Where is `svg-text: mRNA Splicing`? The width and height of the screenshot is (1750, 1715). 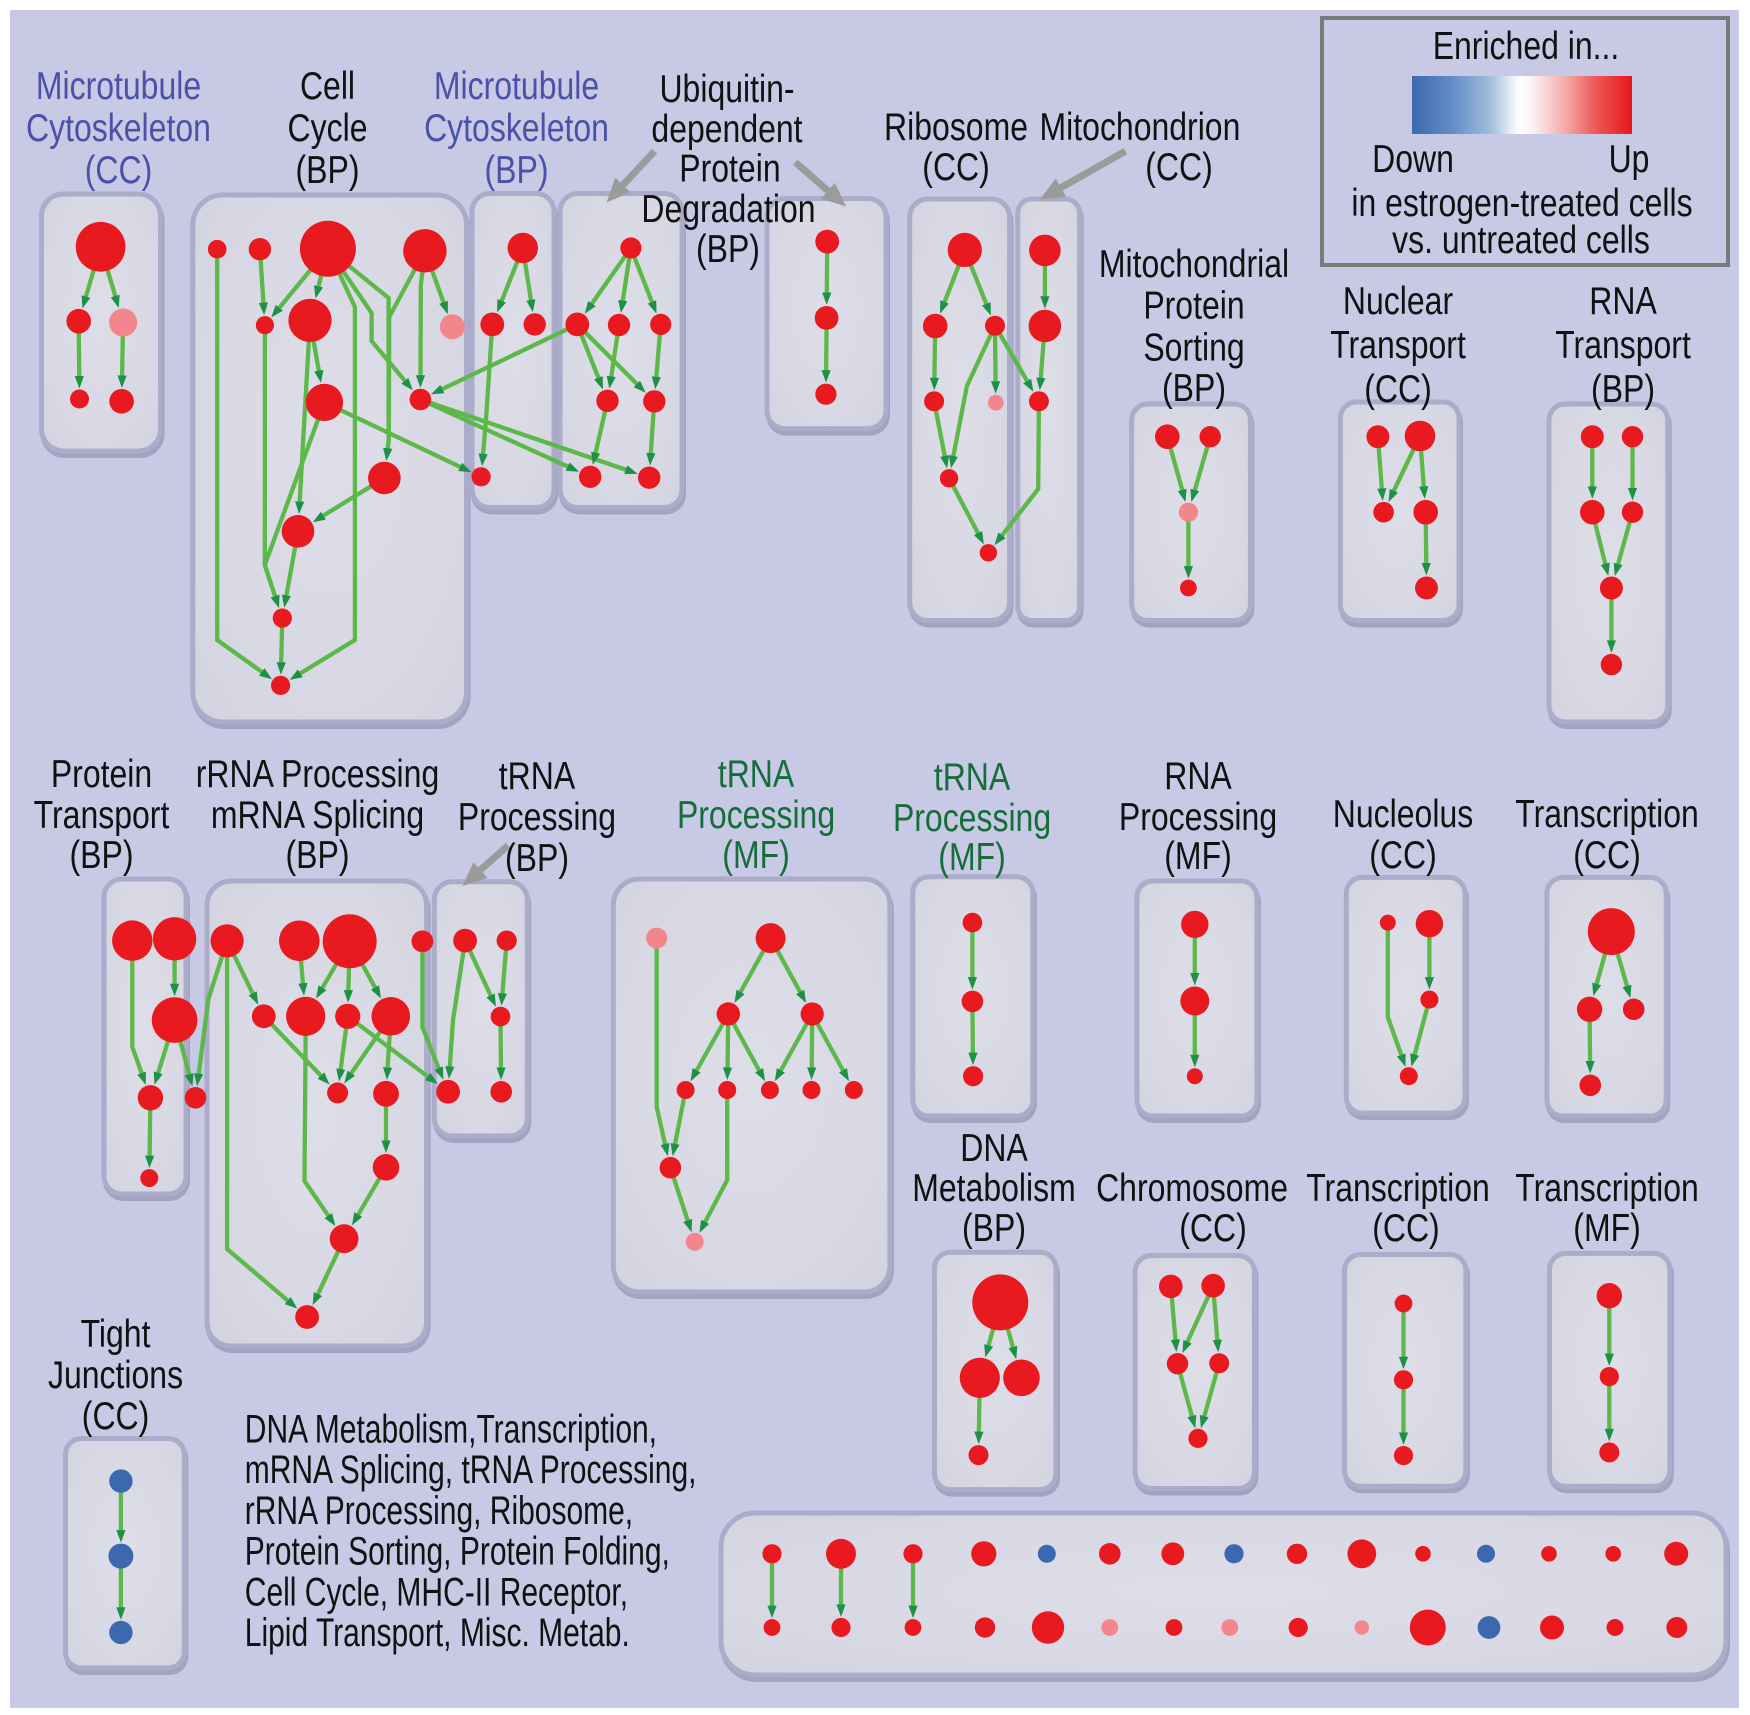
svg-text: mRNA Splicing is located at coordinates (317, 815).